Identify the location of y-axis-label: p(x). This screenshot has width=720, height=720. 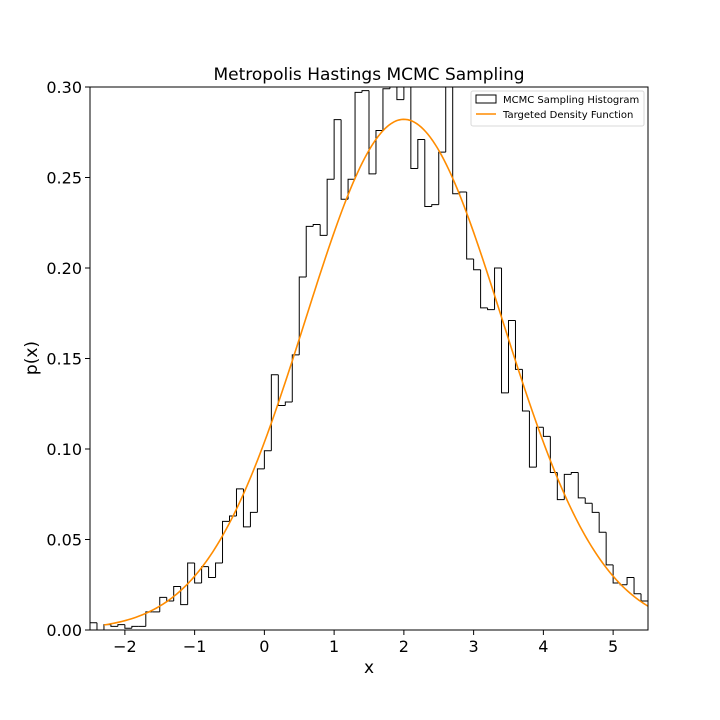
(32, 358).